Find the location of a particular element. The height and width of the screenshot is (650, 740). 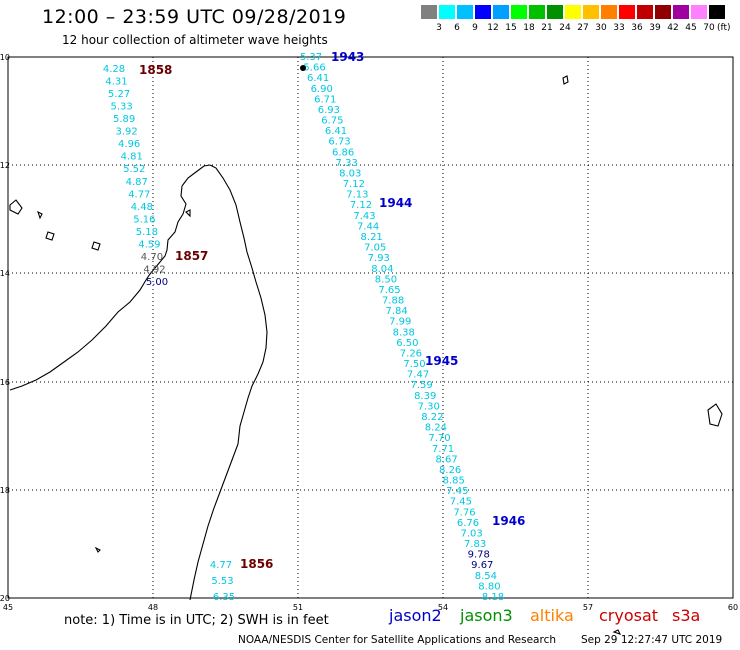

pass-time-label: 1943 is located at coordinates (347, 57).